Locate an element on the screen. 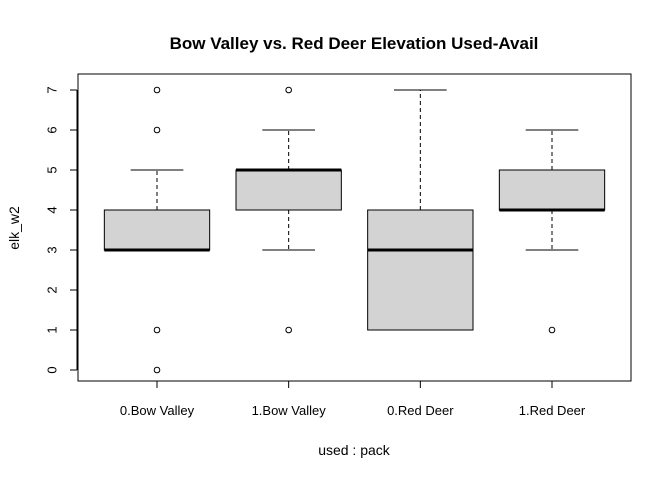 This screenshot has width=672, height=485. x-tick-label: 1.Bow Valley is located at coordinates (289, 410).